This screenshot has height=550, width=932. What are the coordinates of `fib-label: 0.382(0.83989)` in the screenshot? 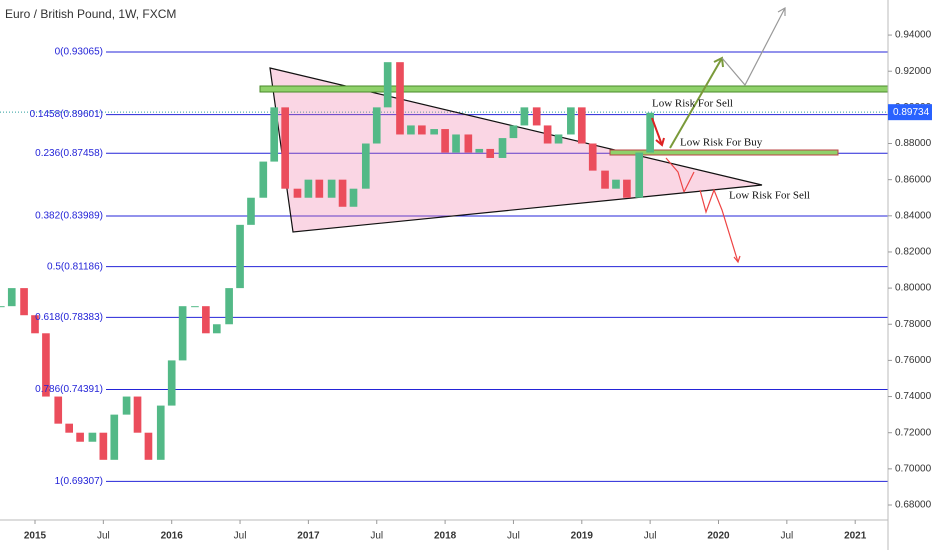 It's located at (69, 216).